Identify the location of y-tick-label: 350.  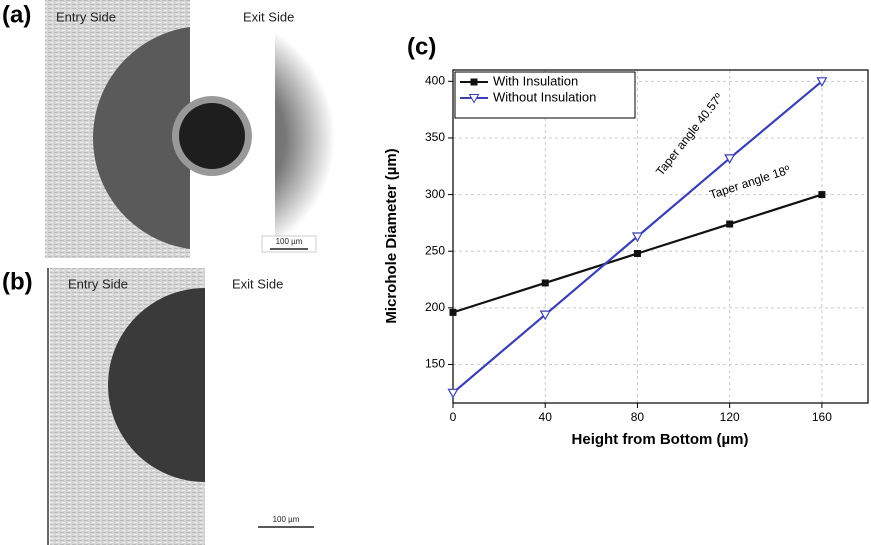
(435, 137).